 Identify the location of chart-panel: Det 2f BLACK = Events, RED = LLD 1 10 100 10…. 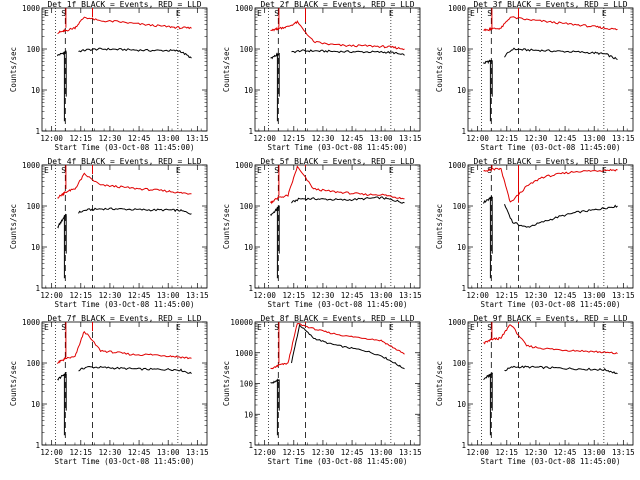
(322, 76).